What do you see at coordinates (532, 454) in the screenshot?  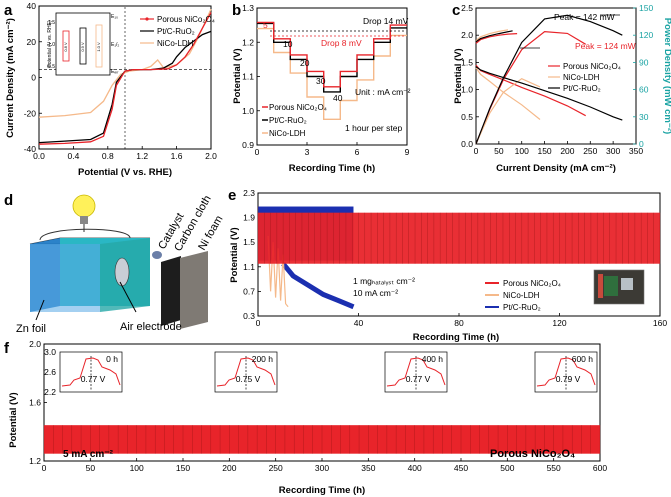 I see `annotation-material-f: Porous NiCo₂O₄` at bounding box center [532, 454].